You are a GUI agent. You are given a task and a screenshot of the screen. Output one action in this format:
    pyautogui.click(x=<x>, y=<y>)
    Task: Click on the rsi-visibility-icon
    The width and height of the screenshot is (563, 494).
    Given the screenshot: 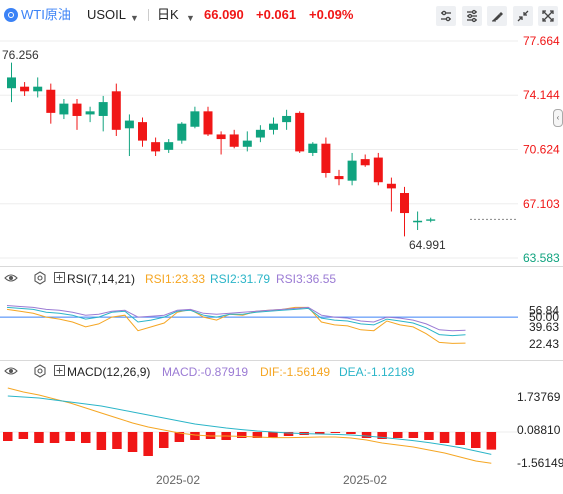 What is the action you would take?
    pyautogui.click(x=11, y=278)
    